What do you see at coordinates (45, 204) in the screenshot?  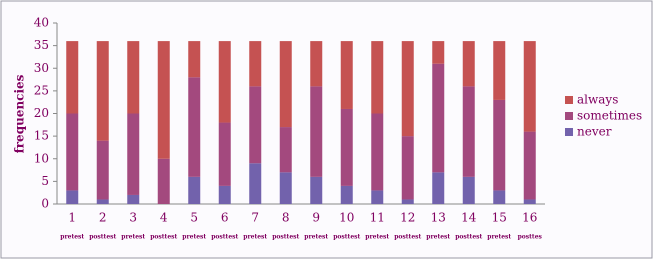 I see `y-tick-label: 0` at bounding box center [45, 204].